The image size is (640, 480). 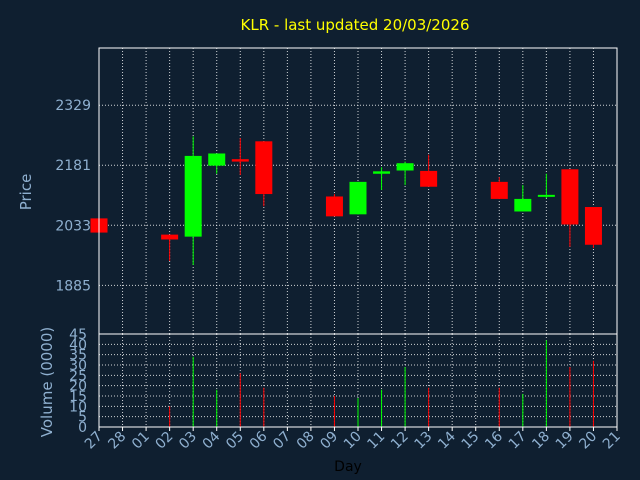 I want to click on price-tick-label: 1885, so click(x=73, y=286).